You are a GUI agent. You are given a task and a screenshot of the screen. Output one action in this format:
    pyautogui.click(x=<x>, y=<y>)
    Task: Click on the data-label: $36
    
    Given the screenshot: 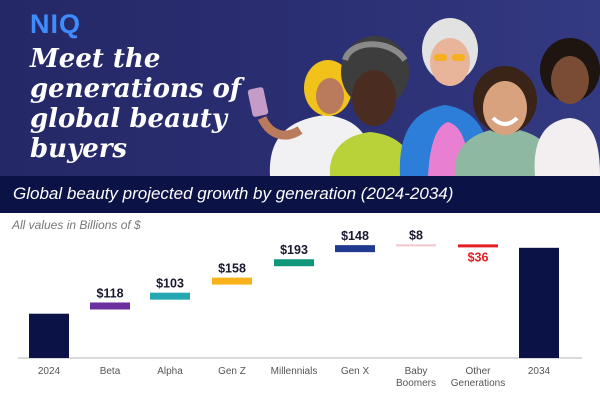 What is the action you would take?
    pyautogui.click(x=478, y=257)
    